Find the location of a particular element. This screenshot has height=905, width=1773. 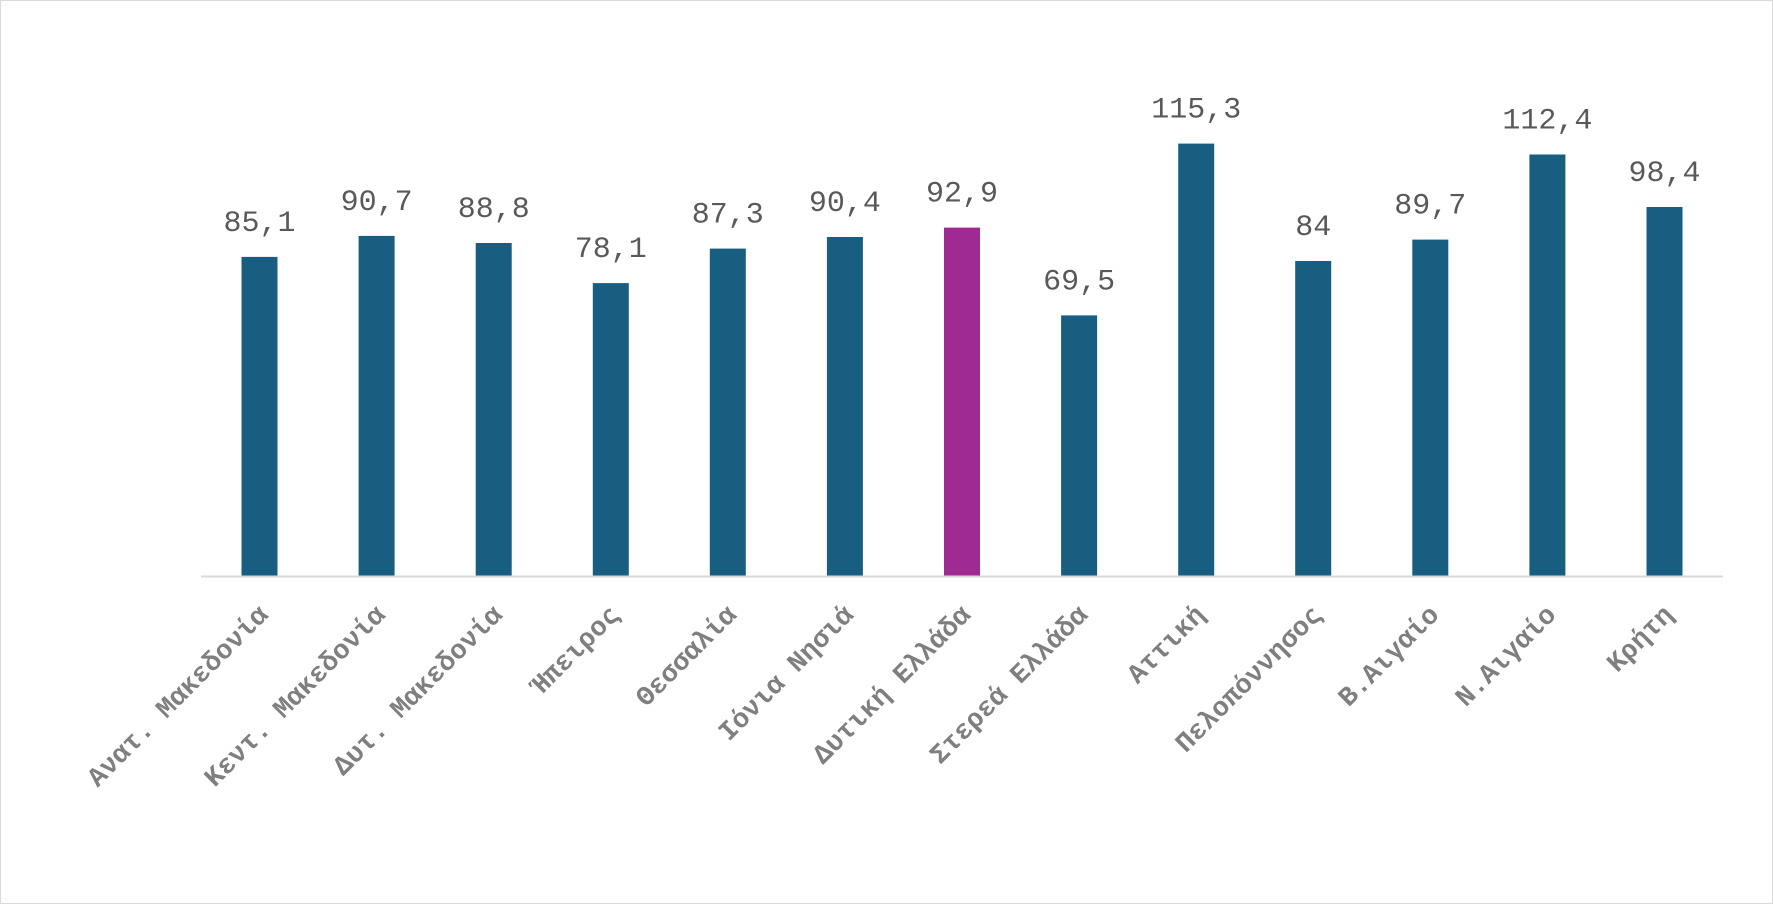

category-label: Θεσσαλία is located at coordinates (688, 657).